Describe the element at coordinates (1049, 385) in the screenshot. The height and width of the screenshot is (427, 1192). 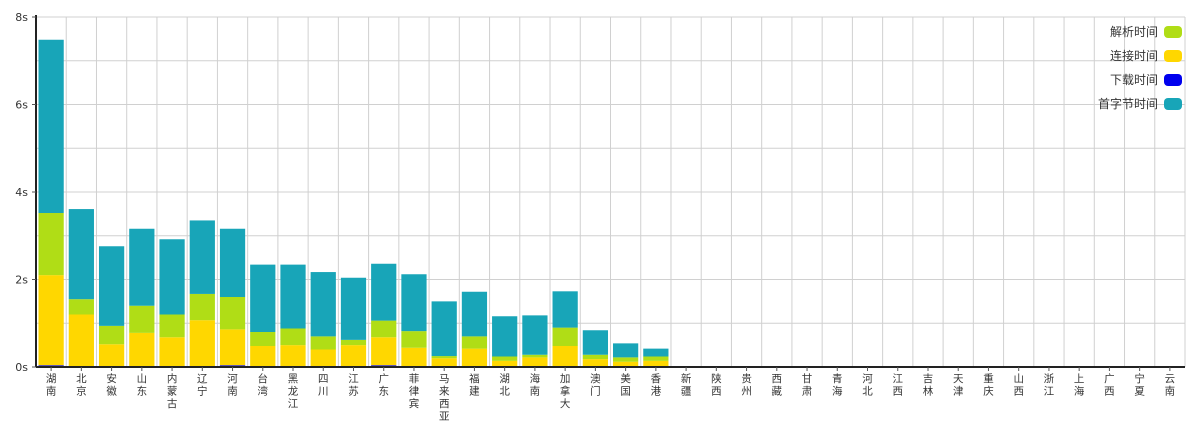
I see `x-tick-label: 浙江` at that location.